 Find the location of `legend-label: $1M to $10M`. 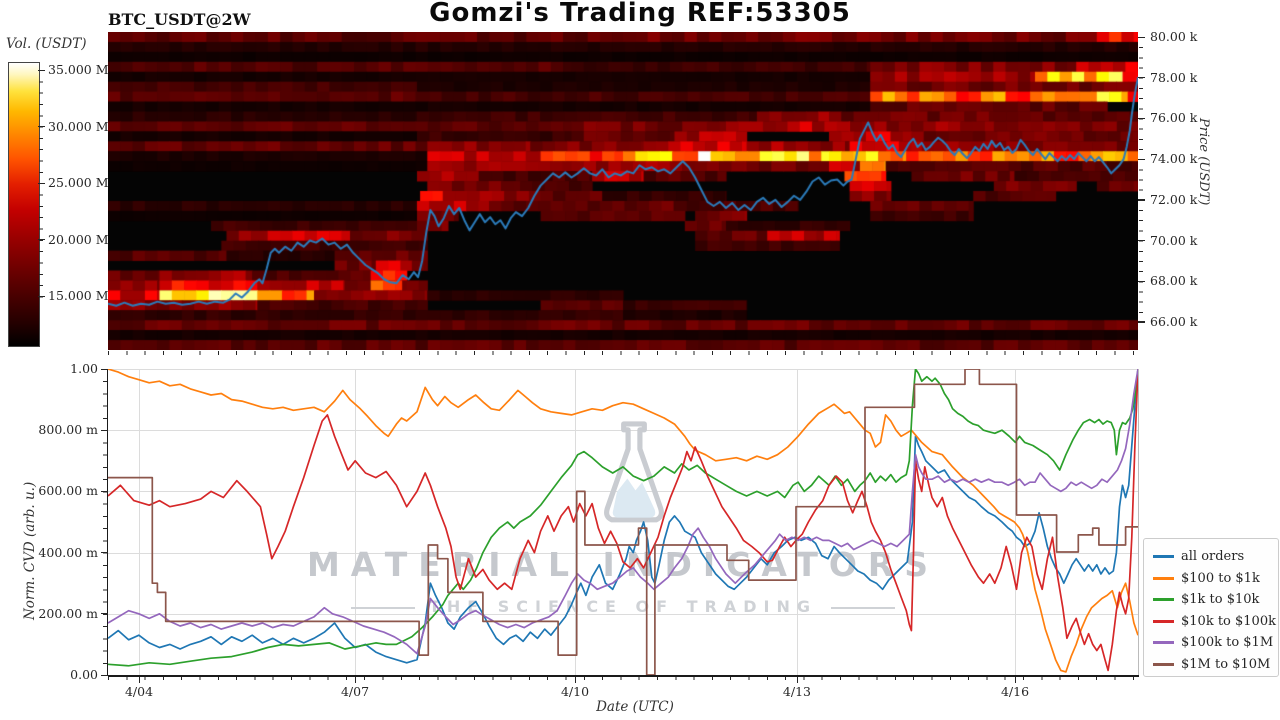

legend-label: $1M to $10M is located at coordinates (1226, 664).